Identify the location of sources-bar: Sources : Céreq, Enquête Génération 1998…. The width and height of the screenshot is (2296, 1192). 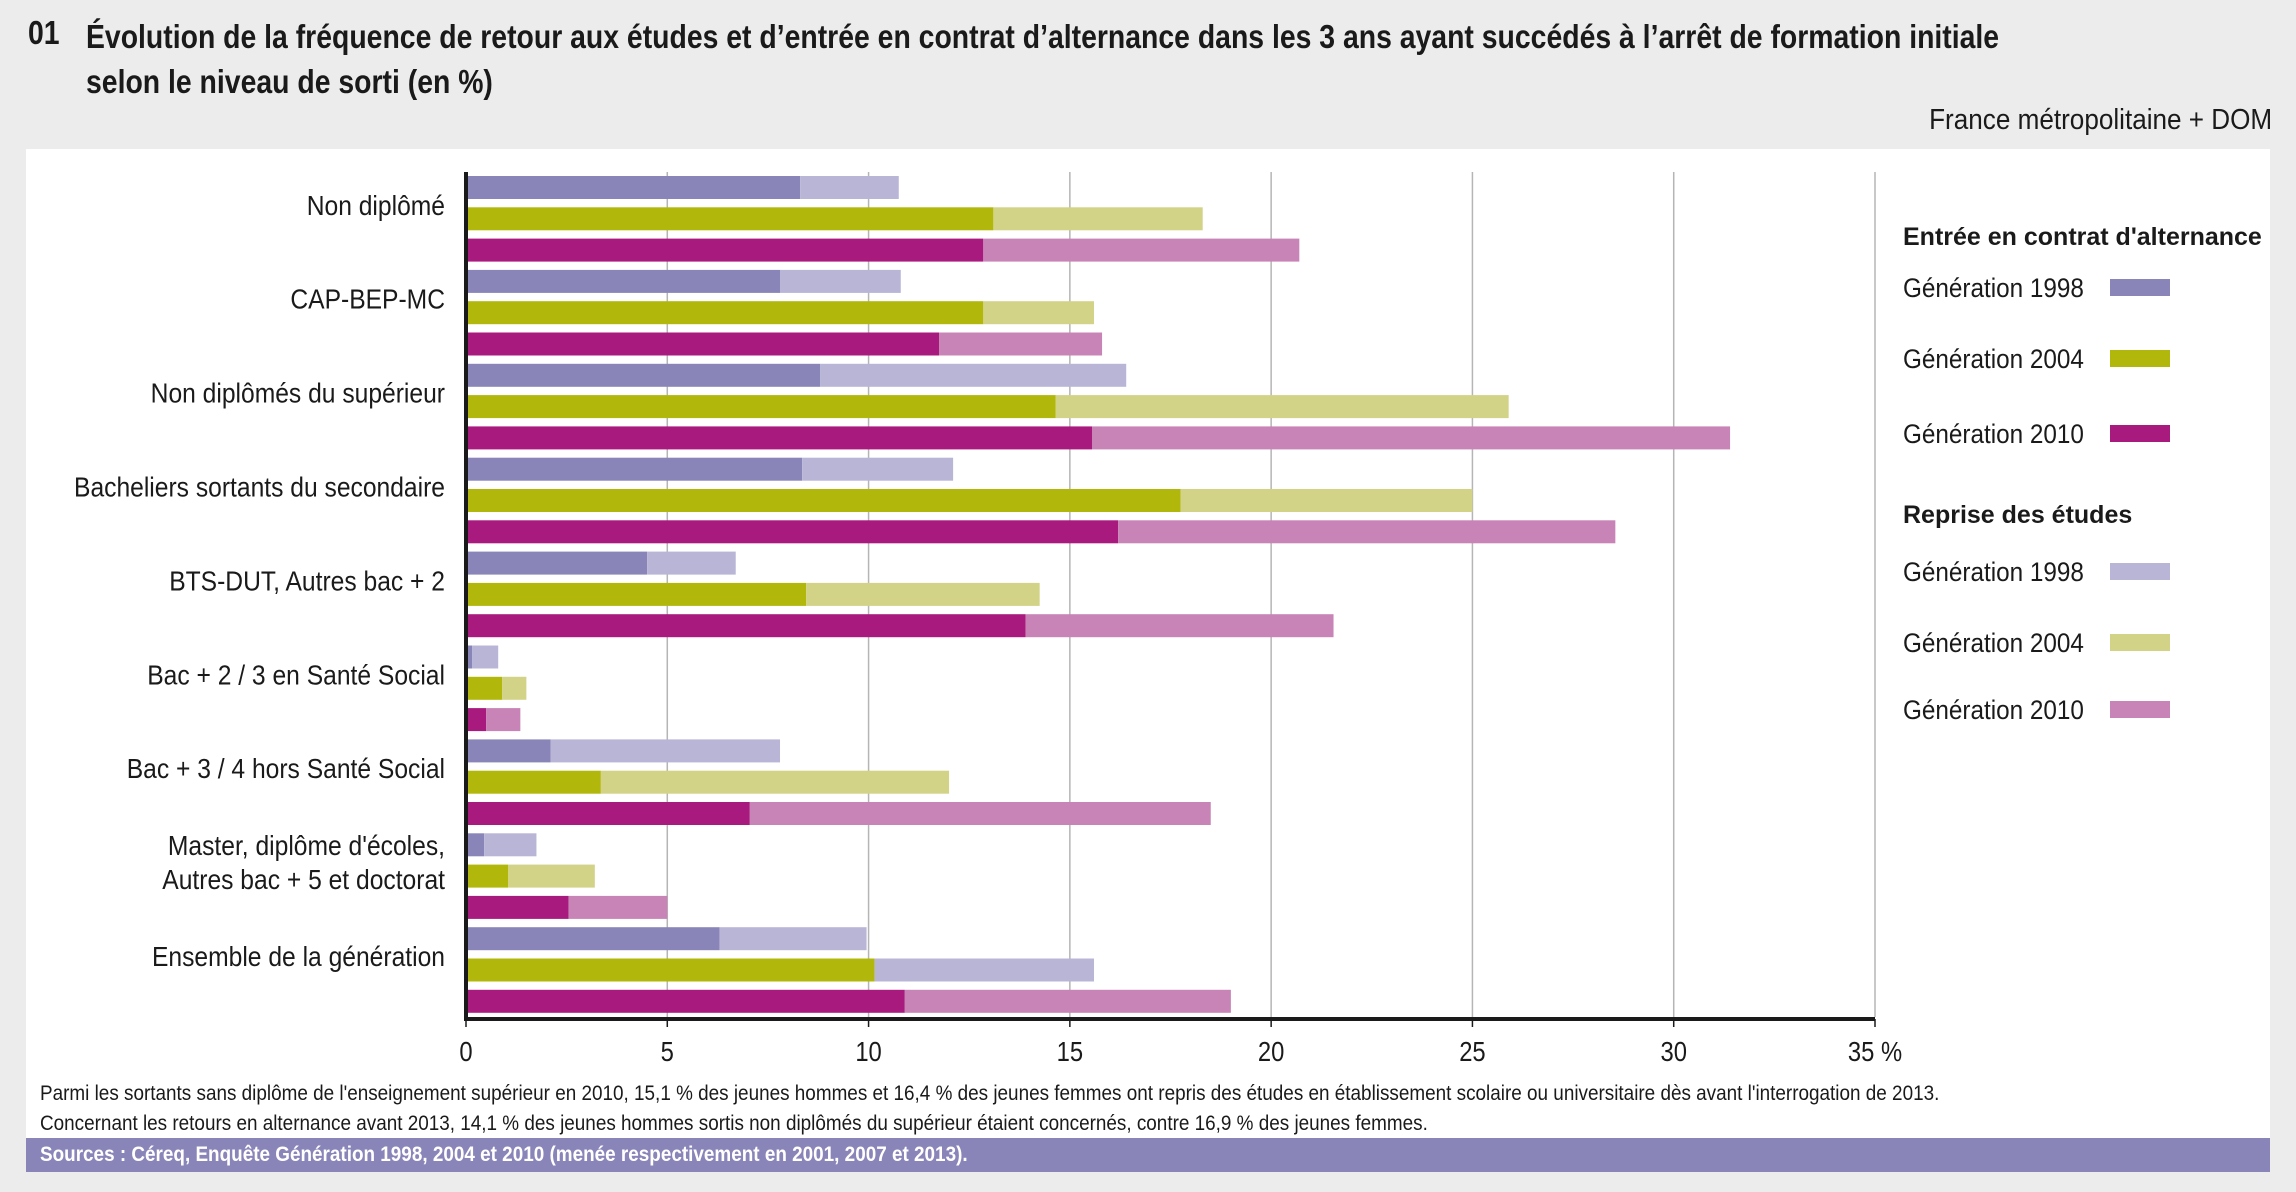
(1148, 1155).